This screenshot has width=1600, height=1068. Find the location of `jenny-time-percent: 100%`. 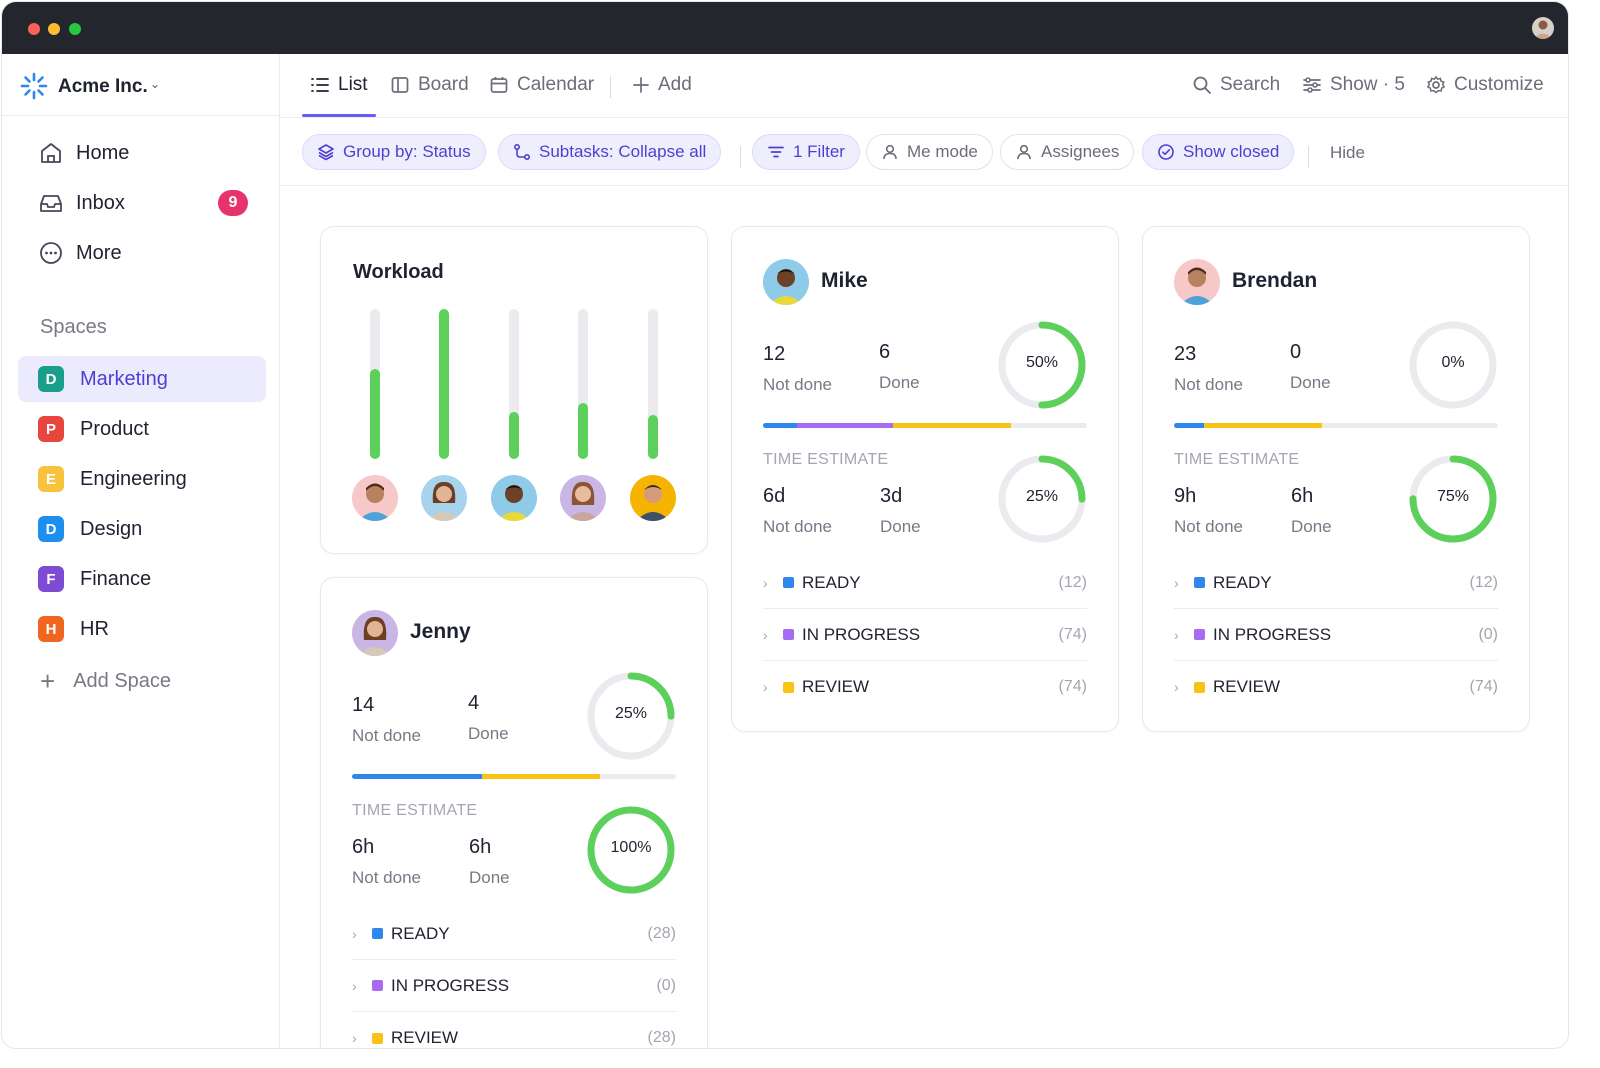

jenny-time-percent: 100% is located at coordinates (631, 847).